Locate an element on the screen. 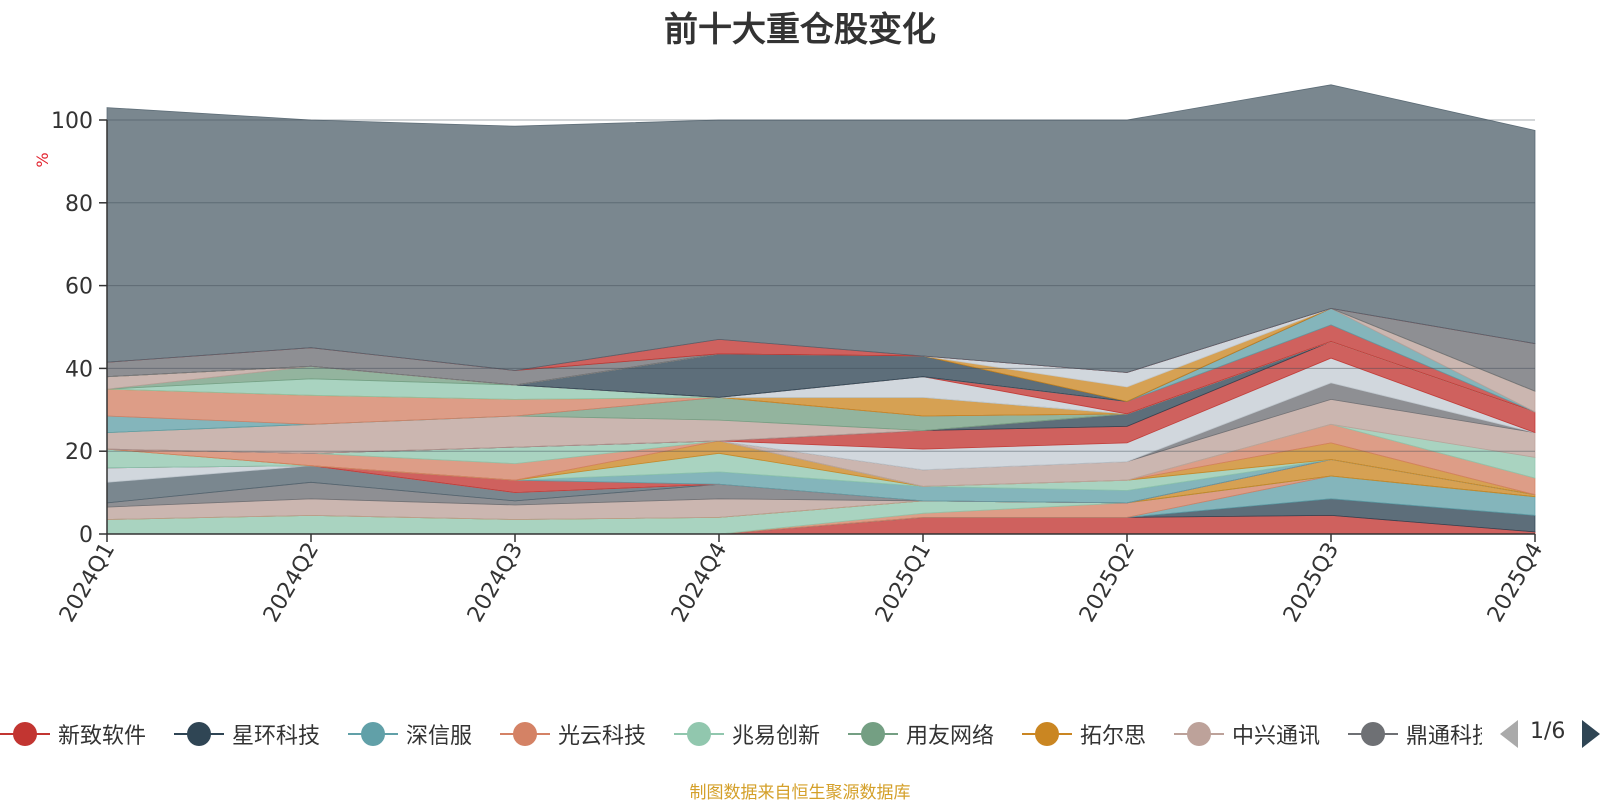  legend-label: 鼎通科技 is located at coordinates (1444, 736).